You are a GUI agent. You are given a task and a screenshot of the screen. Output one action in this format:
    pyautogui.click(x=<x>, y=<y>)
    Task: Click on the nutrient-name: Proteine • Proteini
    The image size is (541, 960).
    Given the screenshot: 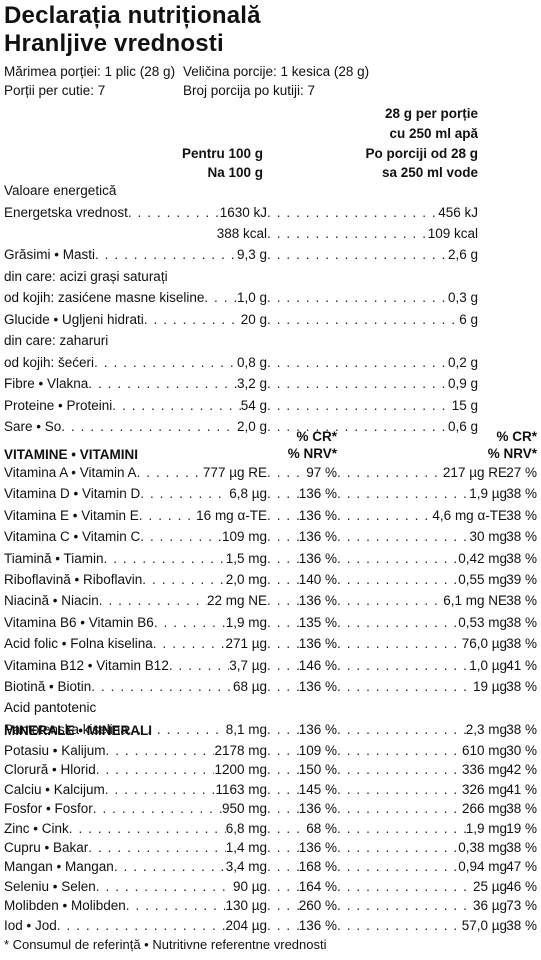 What is the action you would take?
    pyautogui.click(x=58, y=405)
    